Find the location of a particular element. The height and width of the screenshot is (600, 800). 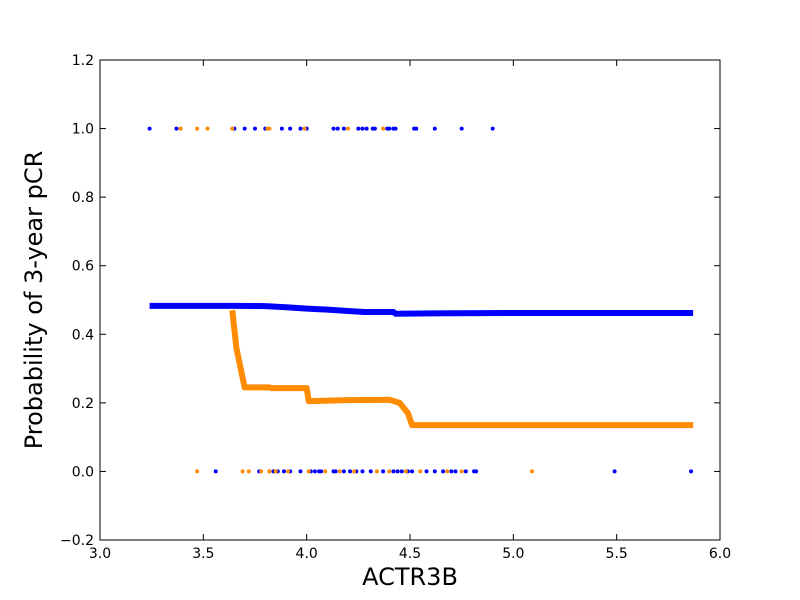

x-axis-label: ACTR3B is located at coordinates (410, 577).